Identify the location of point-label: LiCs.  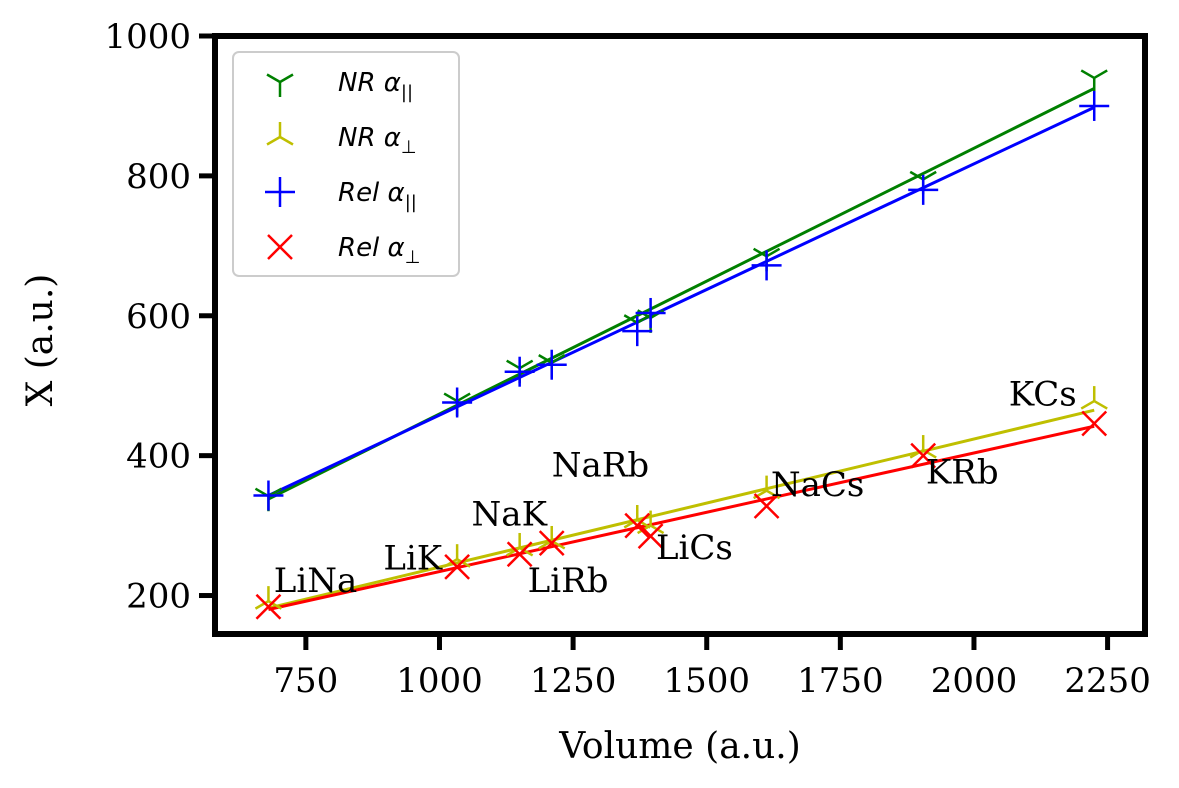
(694, 548).